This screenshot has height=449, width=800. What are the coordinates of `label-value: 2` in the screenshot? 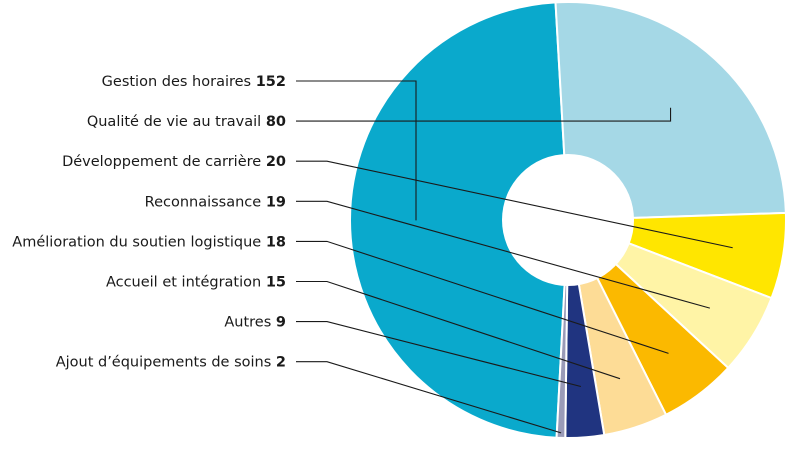 It's located at (281, 363).